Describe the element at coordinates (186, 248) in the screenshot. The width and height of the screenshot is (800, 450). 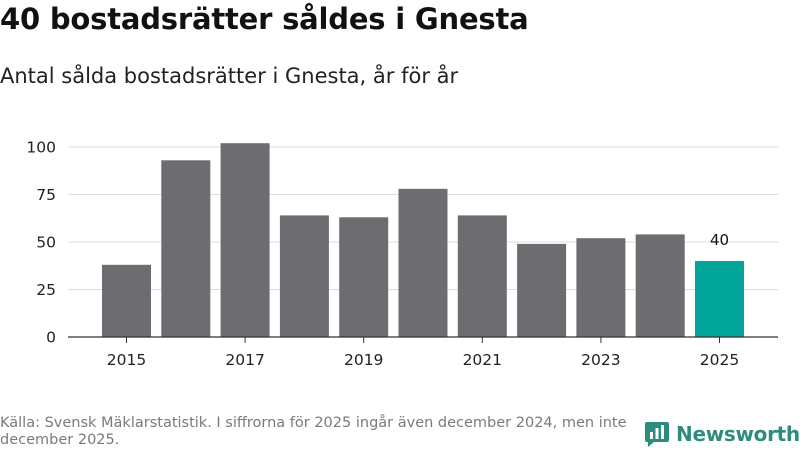
I see `bar-2016` at that location.